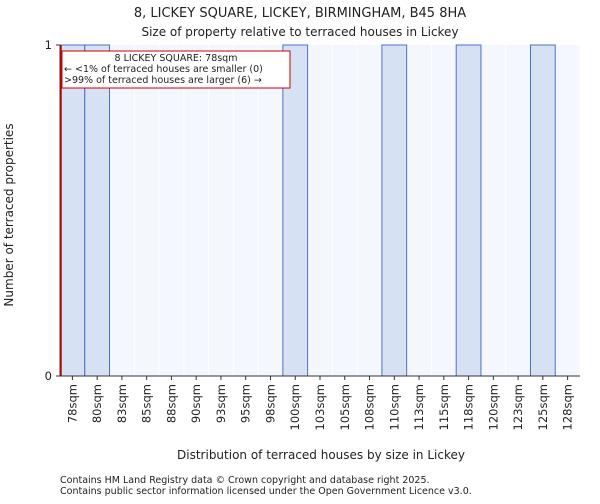 This screenshot has height=504, width=600. What do you see at coordinates (394, 210) in the screenshot?
I see `bar-110sqm` at bounding box center [394, 210].